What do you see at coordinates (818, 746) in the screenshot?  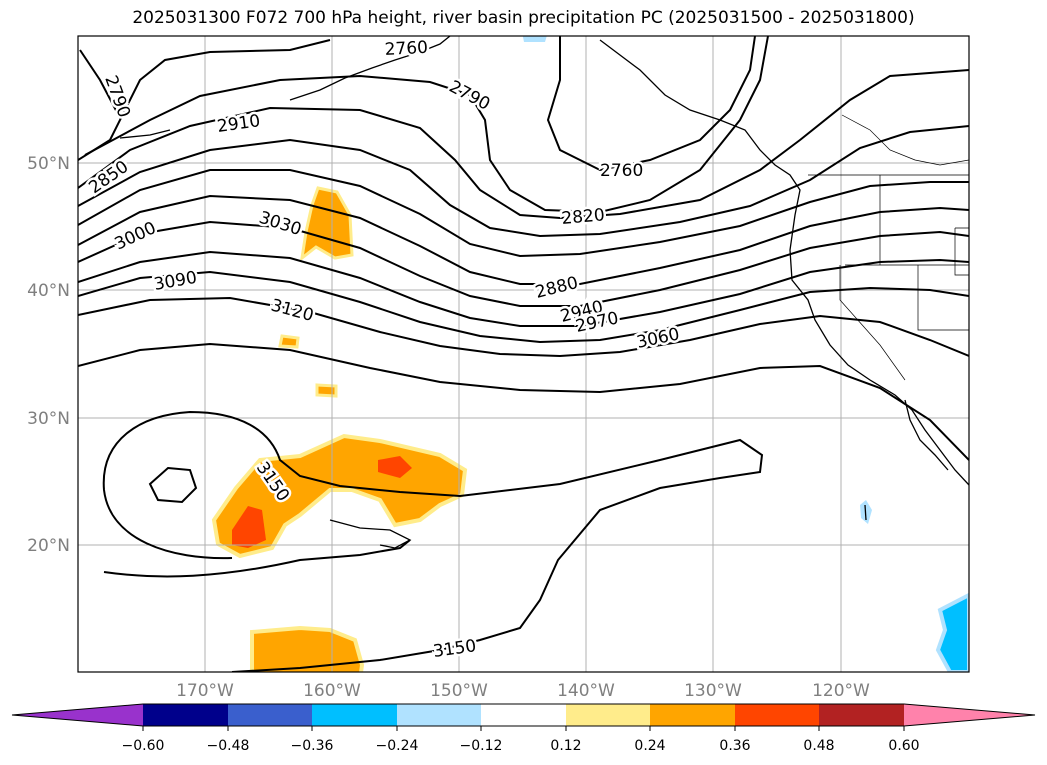 I see `colorbar-tick-label: 0.48` at bounding box center [818, 746].